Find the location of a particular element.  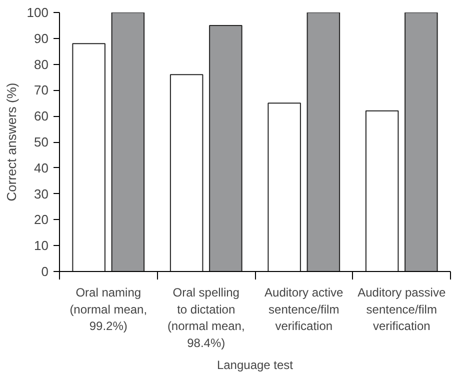

x-tick-label: Auditory passive sentence/film verification is located at coordinates (402, 310).